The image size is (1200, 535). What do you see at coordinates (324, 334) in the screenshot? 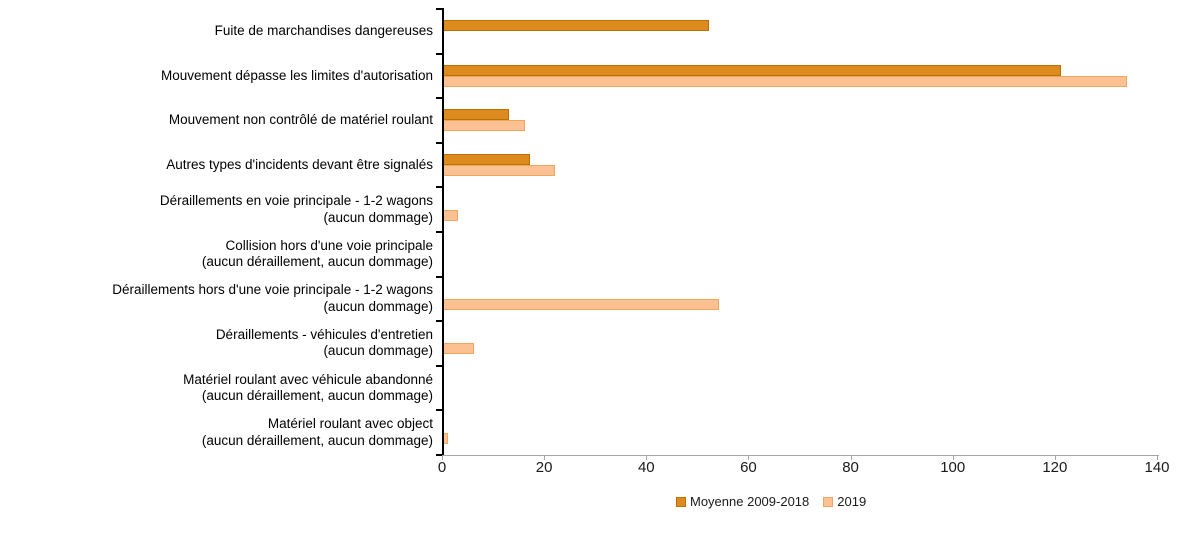
I see `category-label-line: Déraillements - véhicules d'entretien` at bounding box center [324, 334].